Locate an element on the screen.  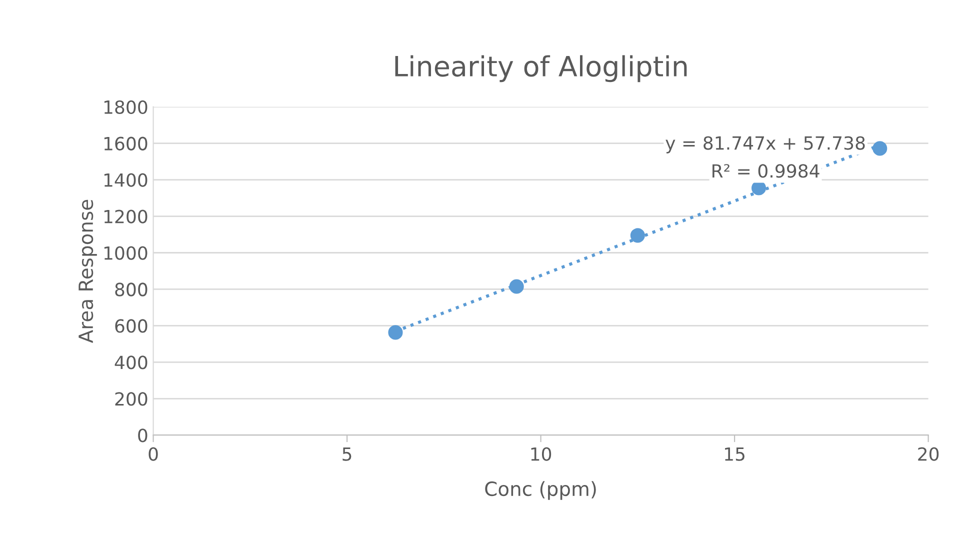
annotation: y = 81.747x + 57.738 is located at coordinates (765, 145).